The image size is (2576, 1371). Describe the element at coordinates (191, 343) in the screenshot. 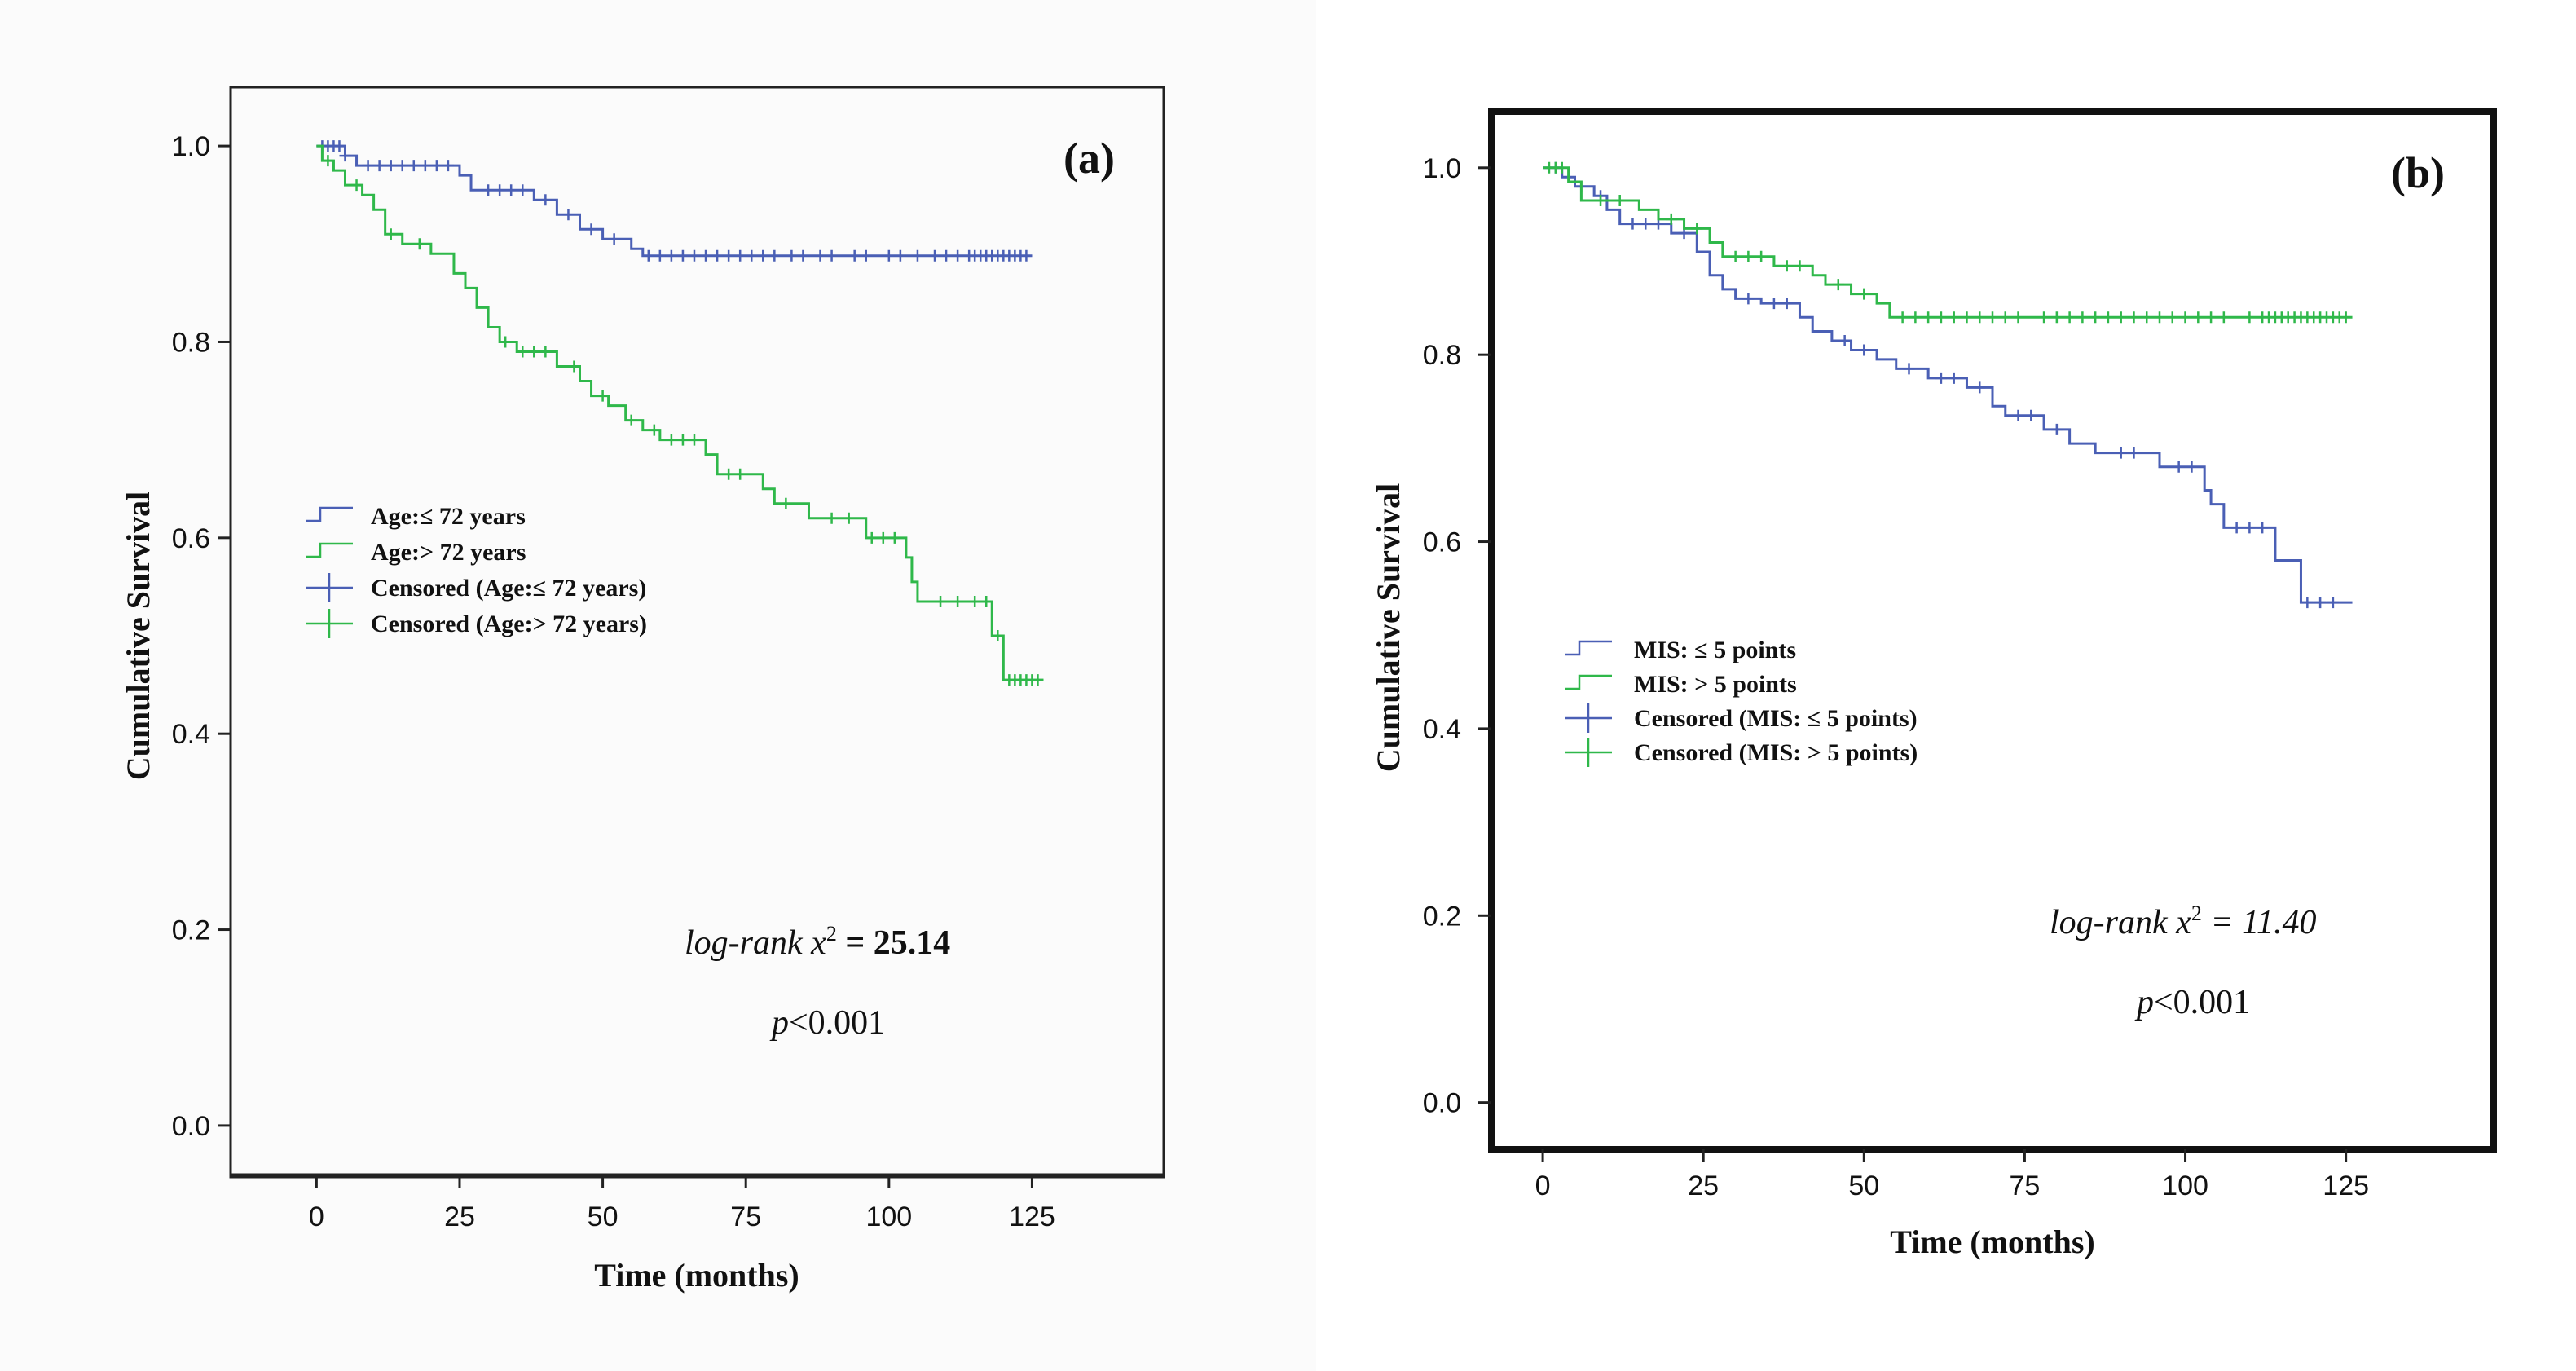

I see `panel-a-ytick-label: 0.8` at that location.